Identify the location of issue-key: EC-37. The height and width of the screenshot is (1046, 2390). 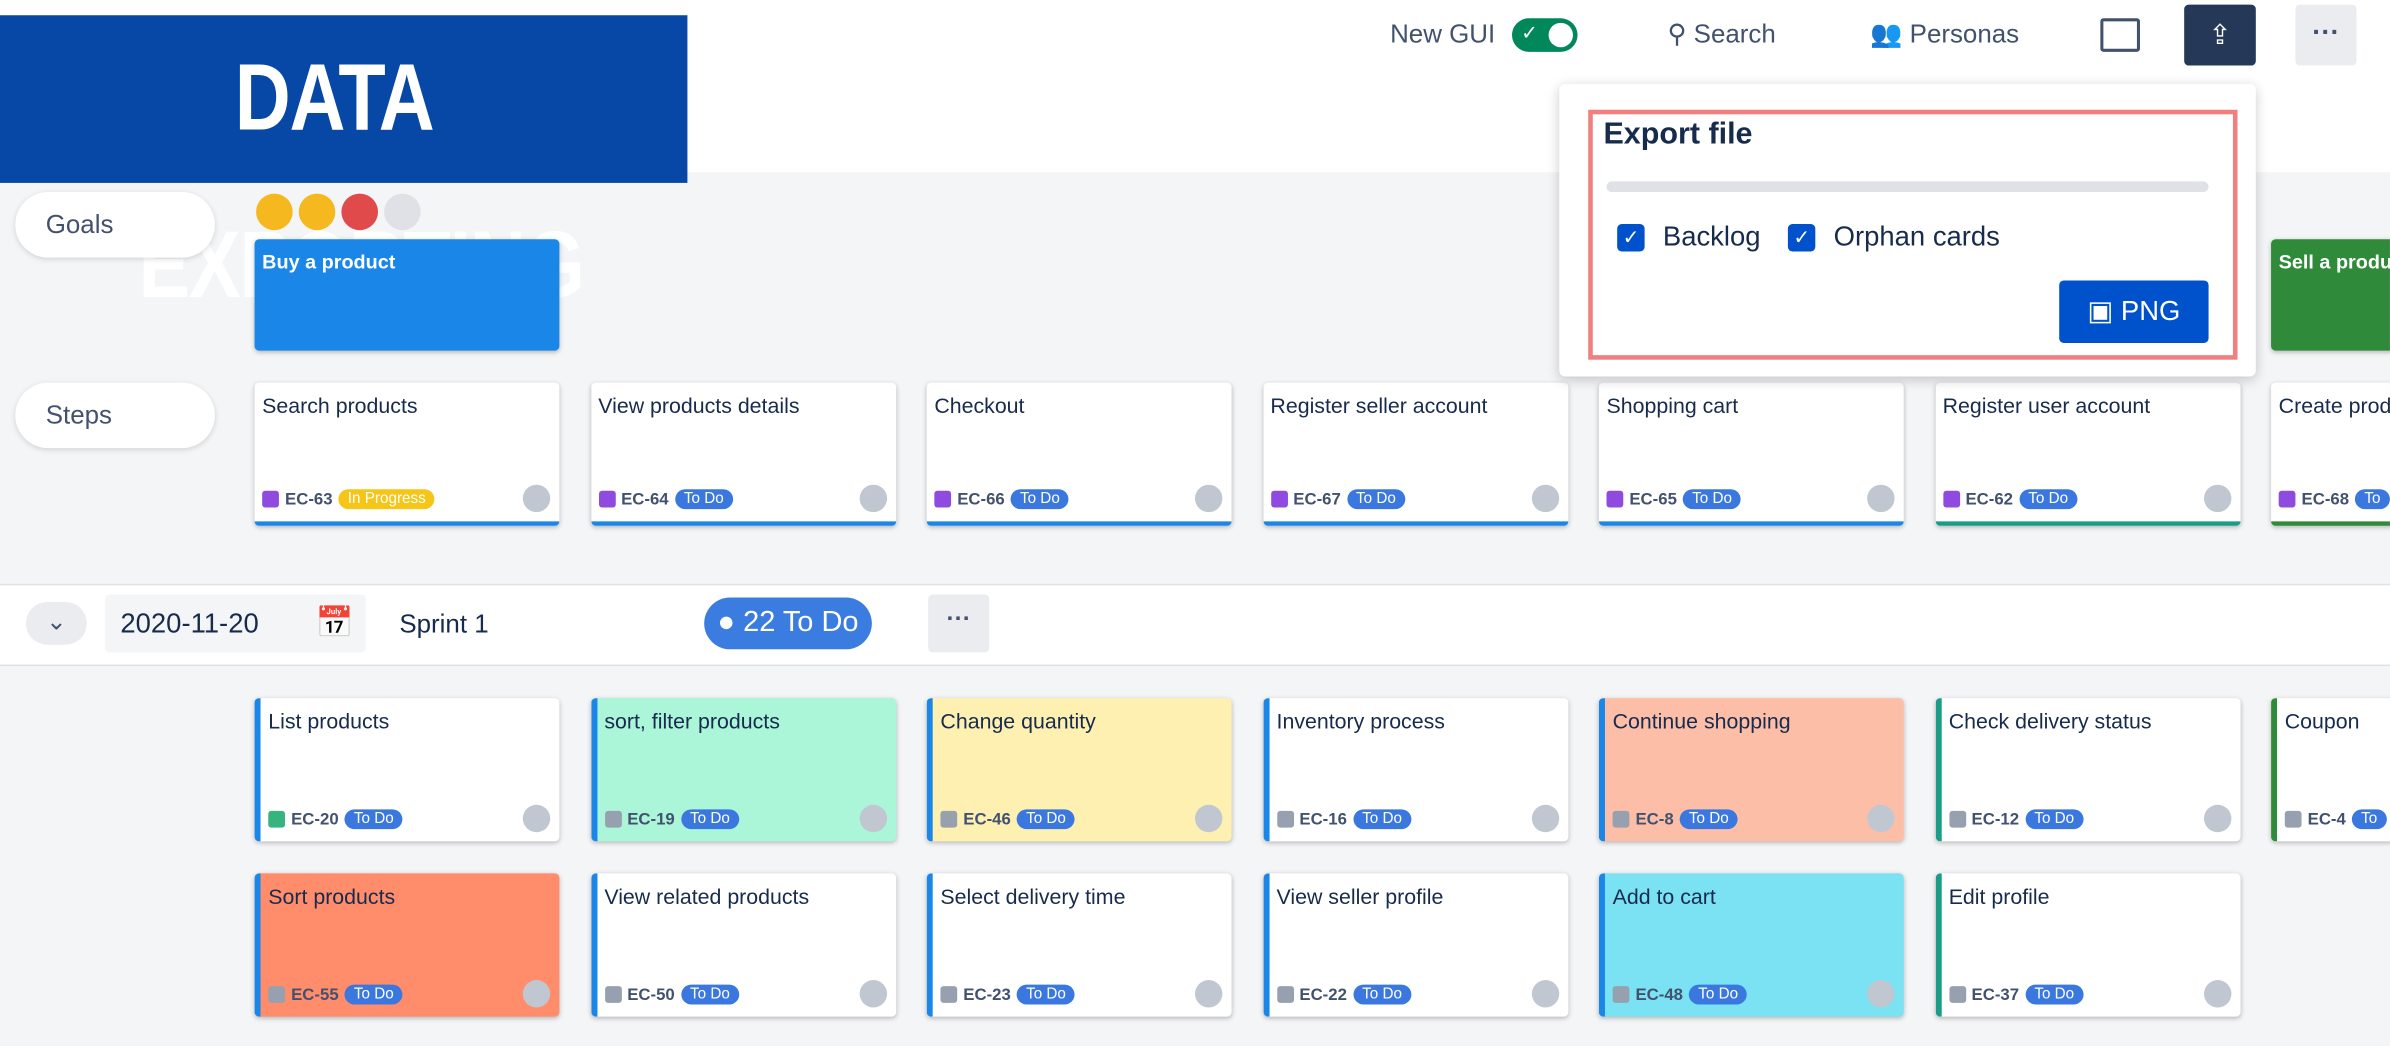
(1995, 994).